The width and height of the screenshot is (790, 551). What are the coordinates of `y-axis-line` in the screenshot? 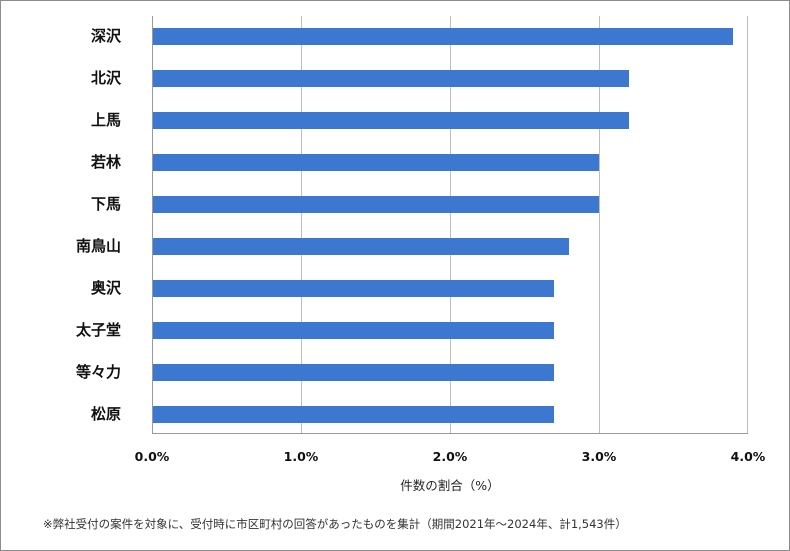 It's located at (152, 225).